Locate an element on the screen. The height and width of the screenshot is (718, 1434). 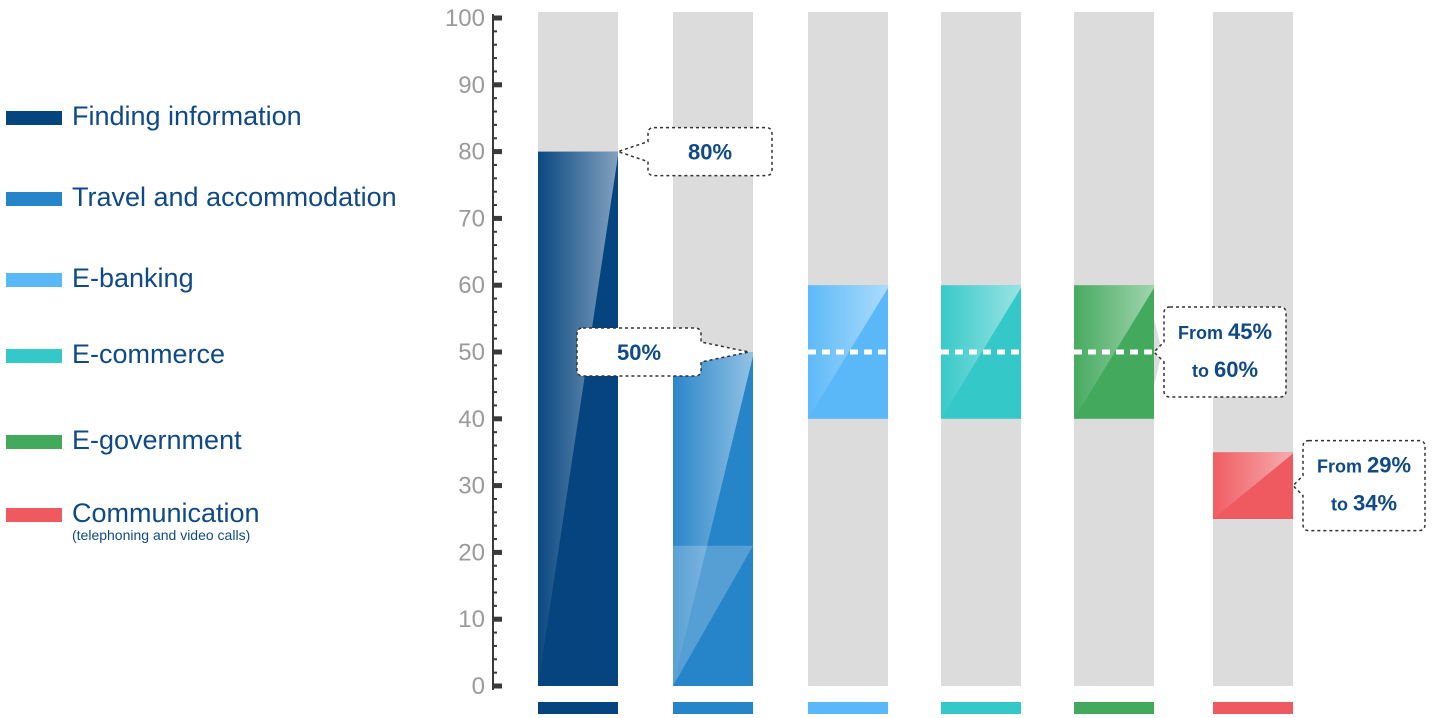
legend-text: E-government is located at coordinates (157, 440).